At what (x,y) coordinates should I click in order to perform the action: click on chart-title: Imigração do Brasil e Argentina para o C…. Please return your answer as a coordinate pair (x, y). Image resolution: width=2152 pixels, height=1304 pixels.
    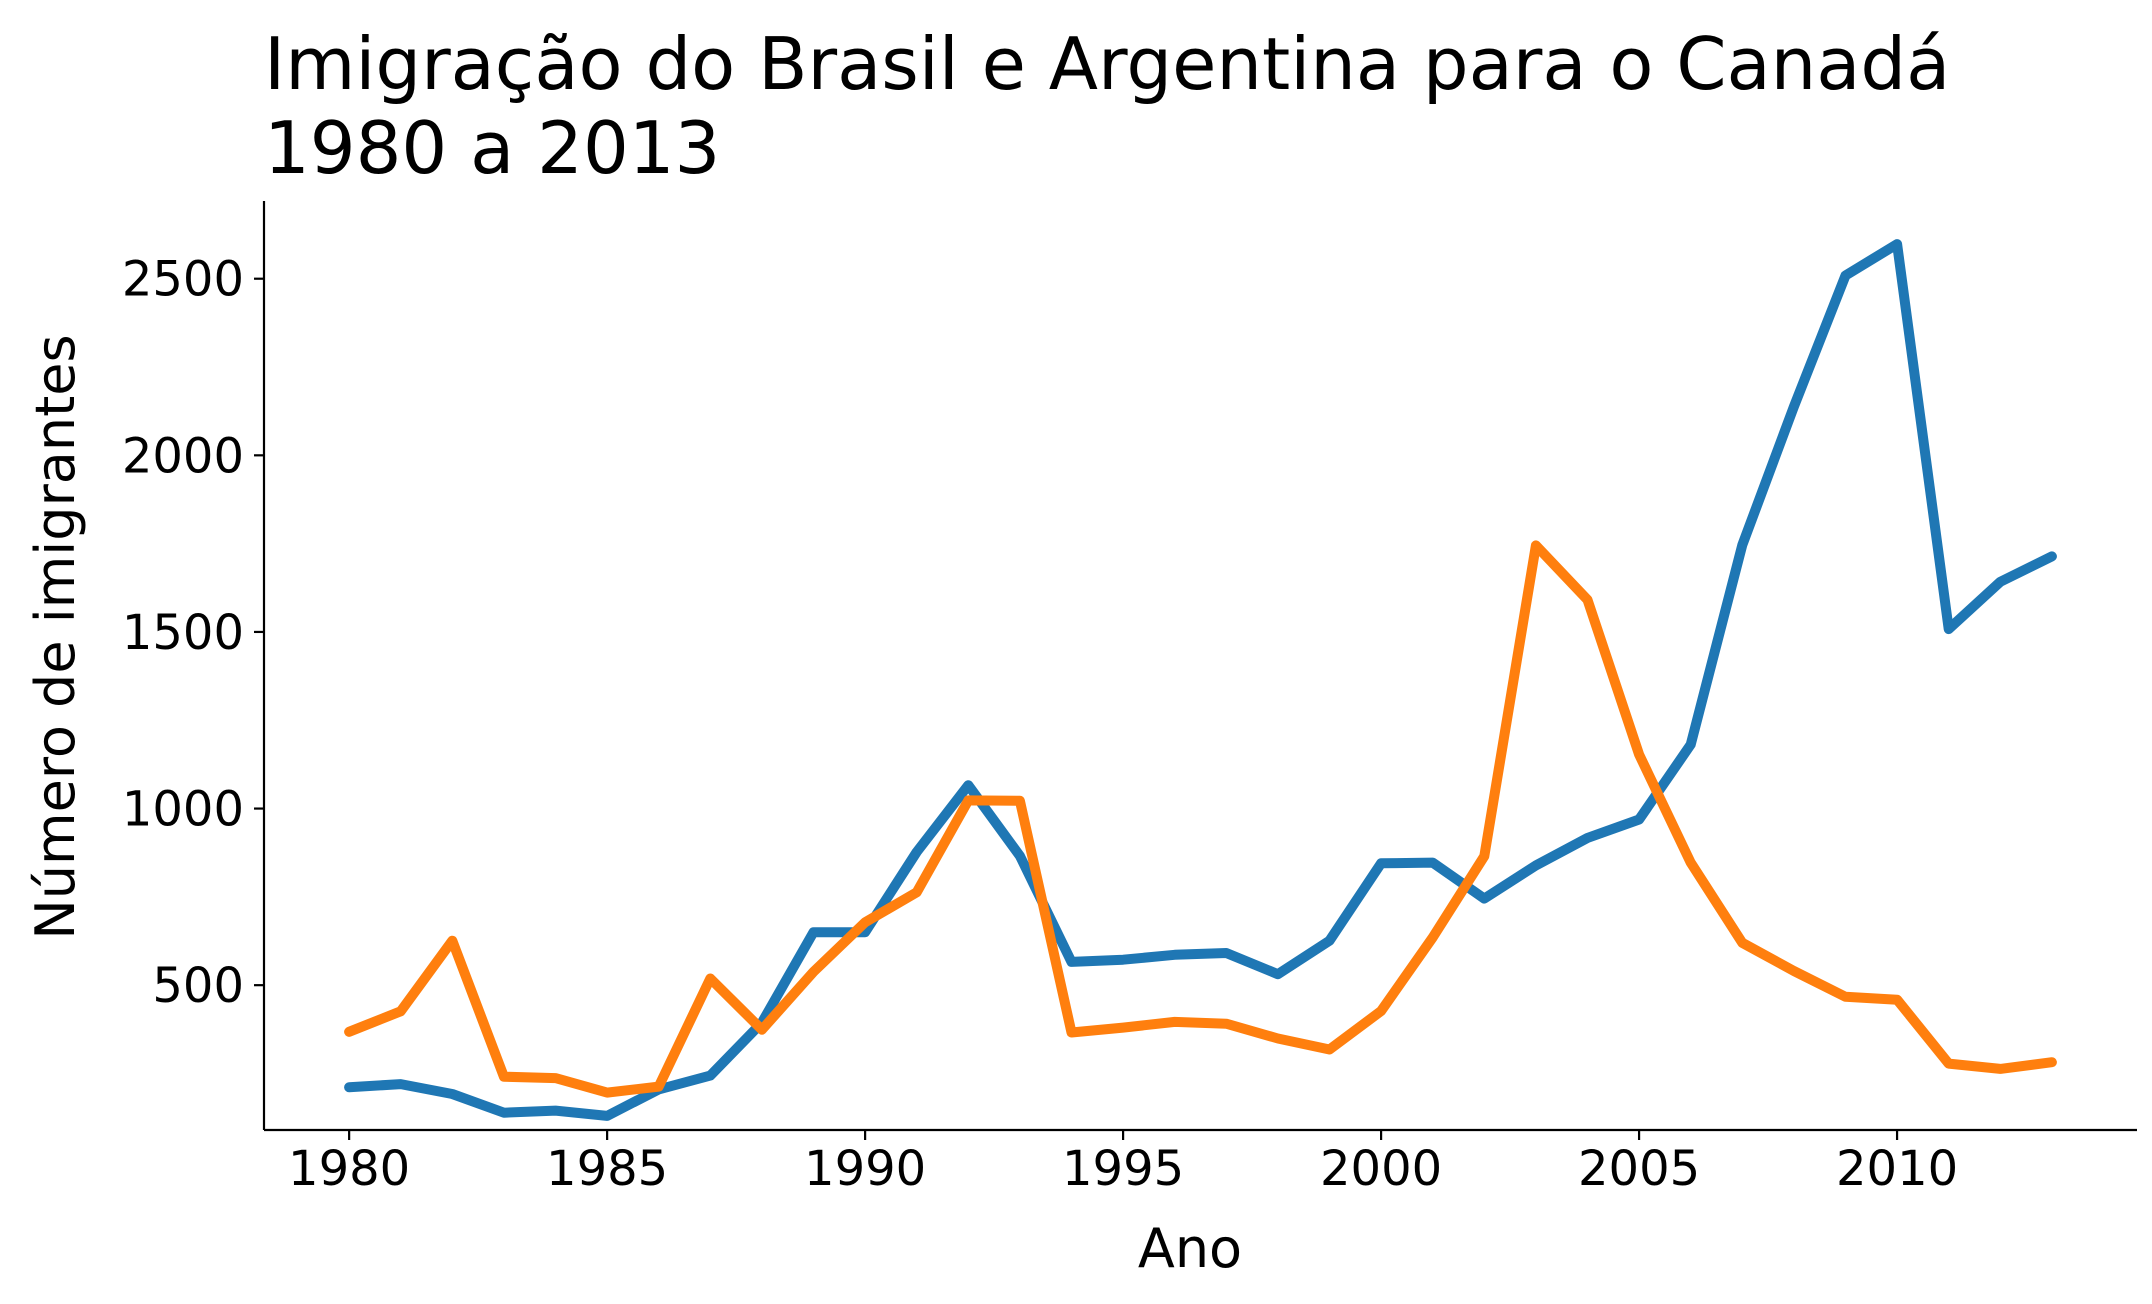
    Looking at the image, I should click on (1107, 106).